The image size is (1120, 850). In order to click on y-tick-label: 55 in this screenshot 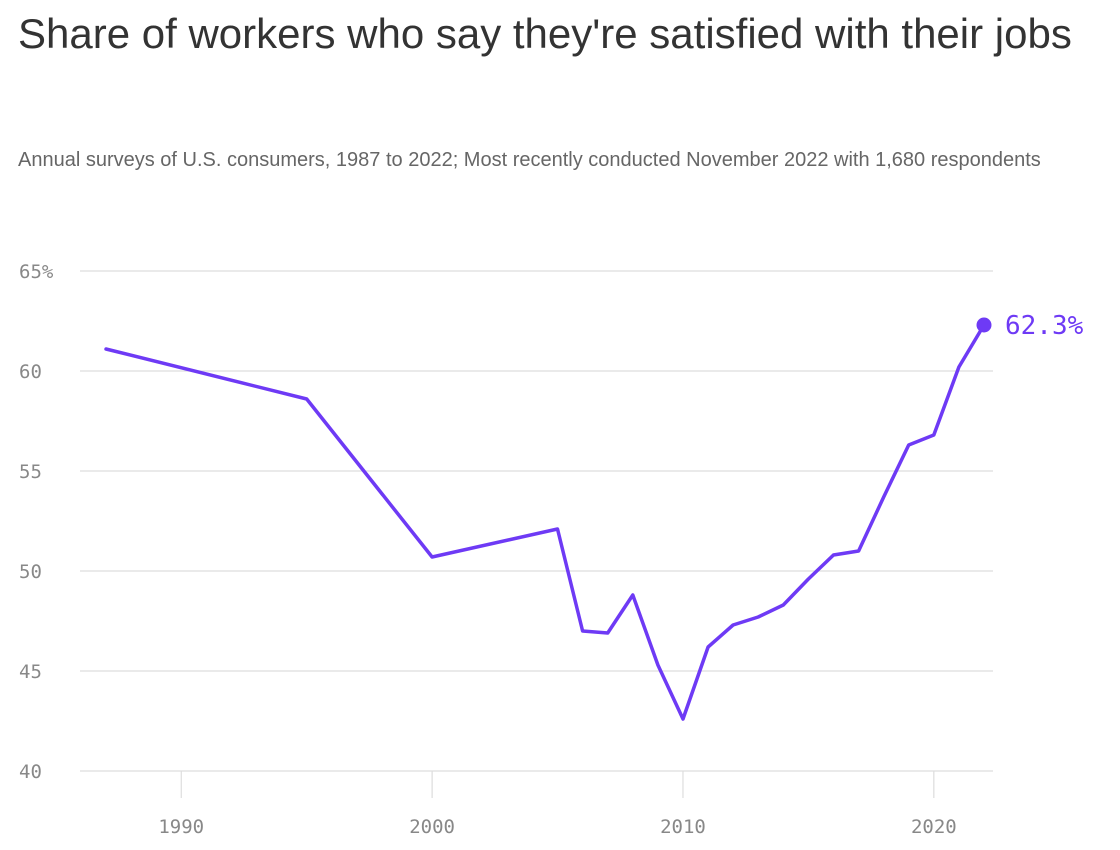, I will do `click(30, 472)`.